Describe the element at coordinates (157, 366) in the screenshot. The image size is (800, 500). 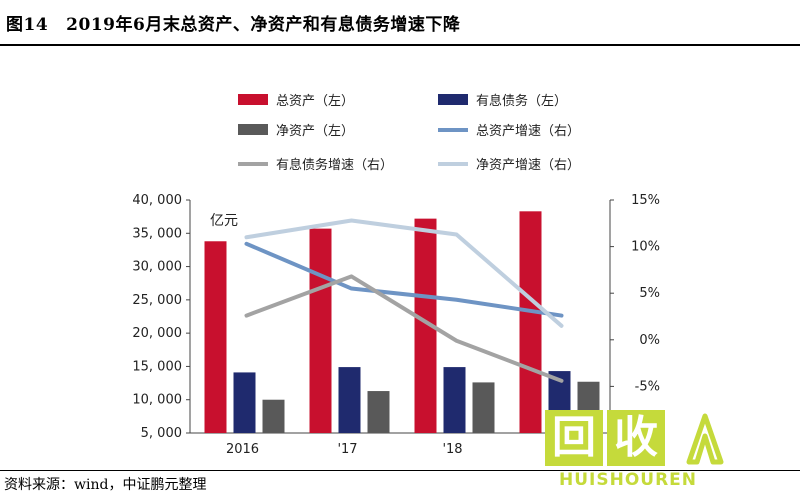
I see `left-axis-tick-label: 15, 000` at that location.